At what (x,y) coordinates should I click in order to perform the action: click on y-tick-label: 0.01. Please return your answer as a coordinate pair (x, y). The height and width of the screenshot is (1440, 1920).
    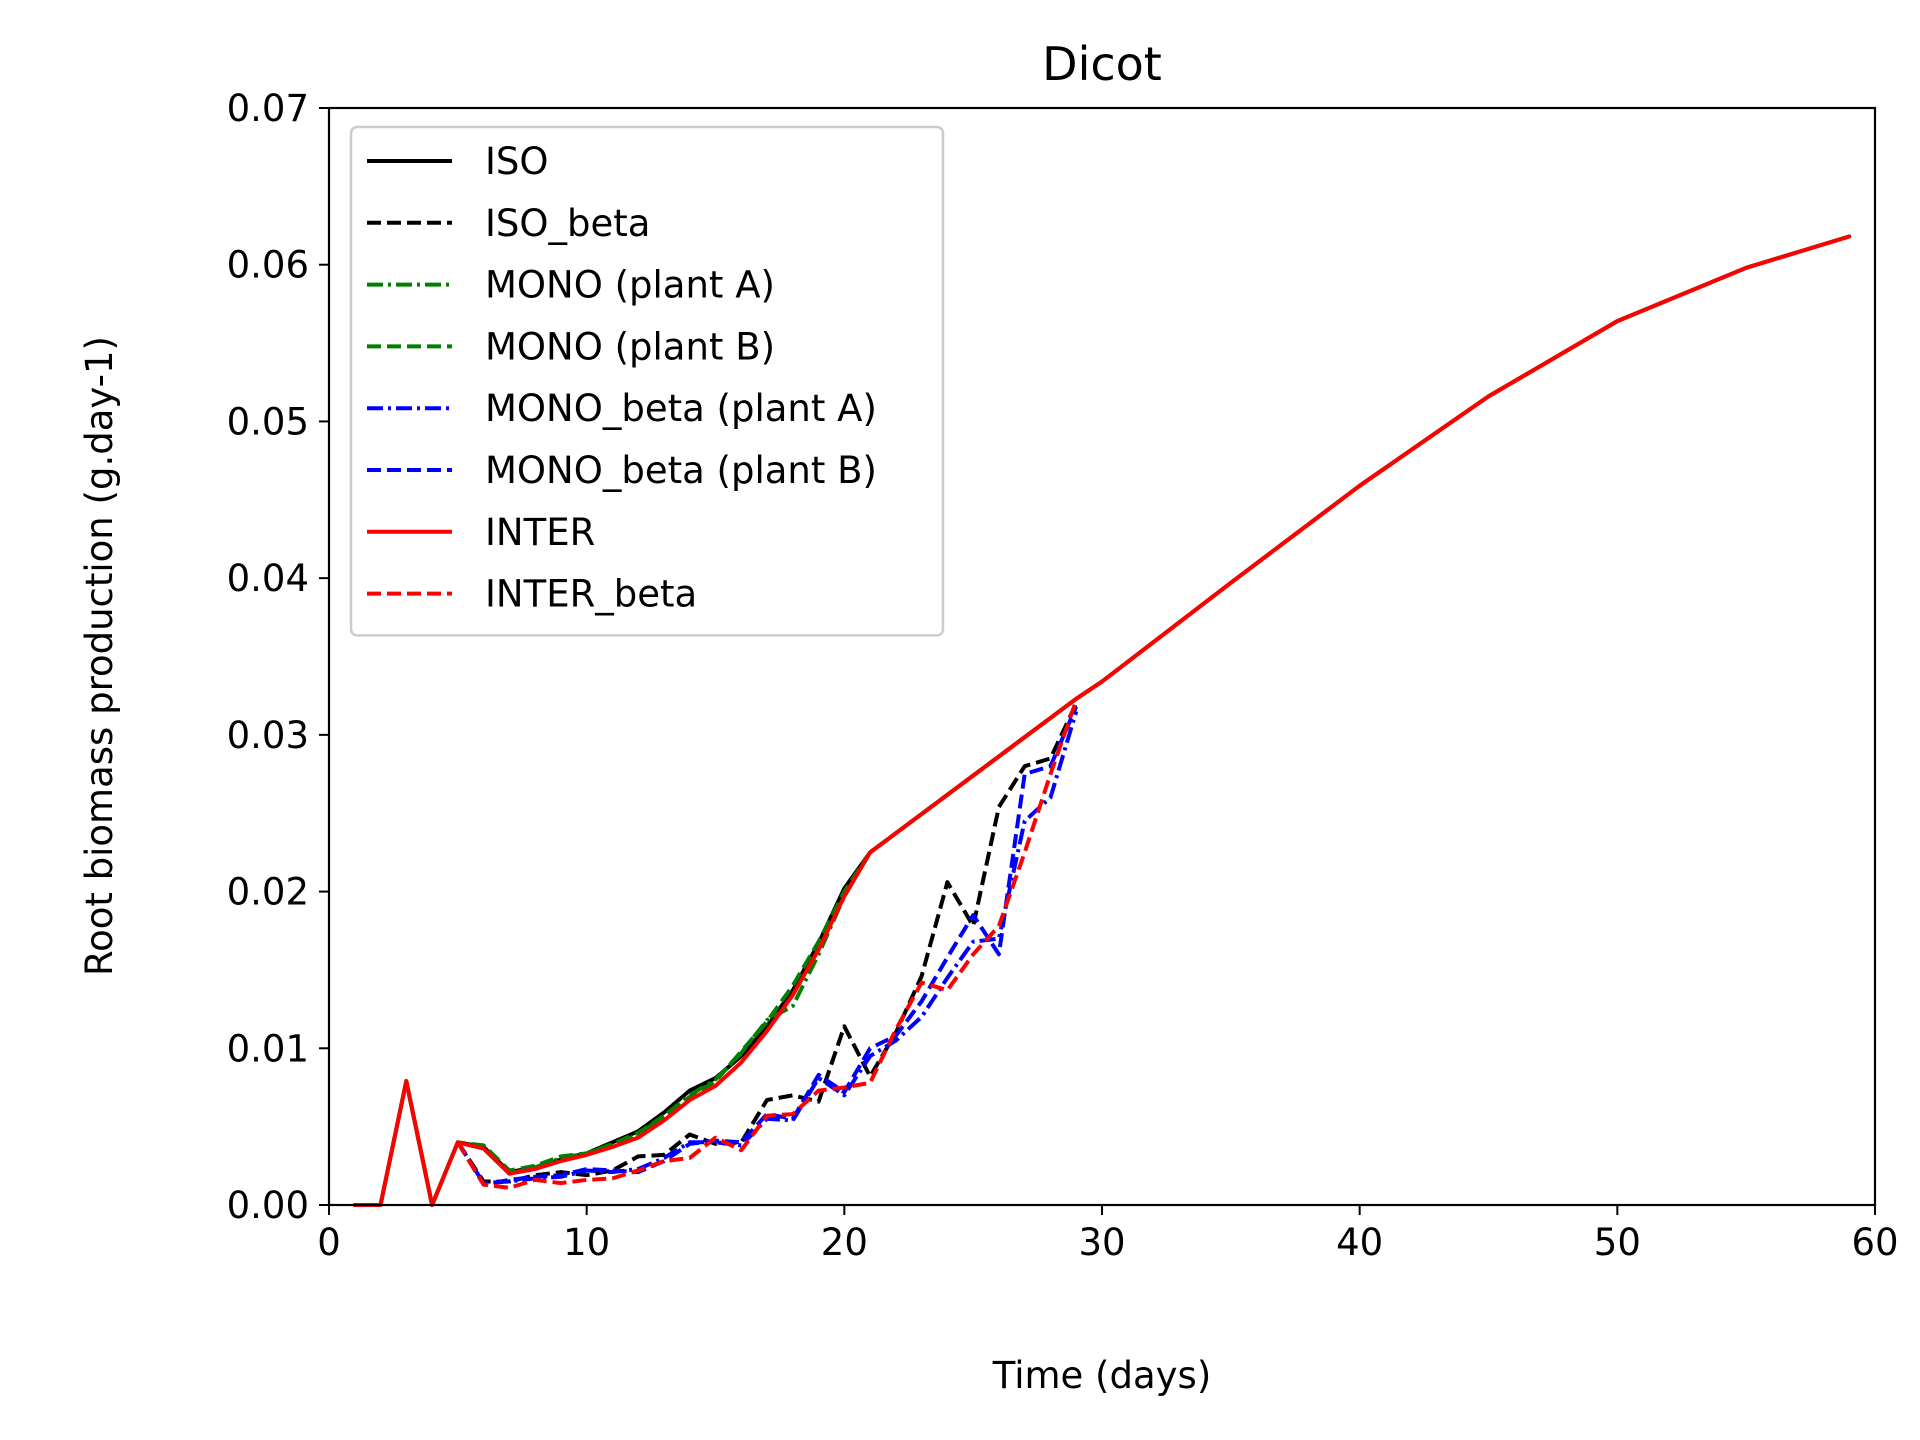
    Looking at the image, I should click on (268, 1048).